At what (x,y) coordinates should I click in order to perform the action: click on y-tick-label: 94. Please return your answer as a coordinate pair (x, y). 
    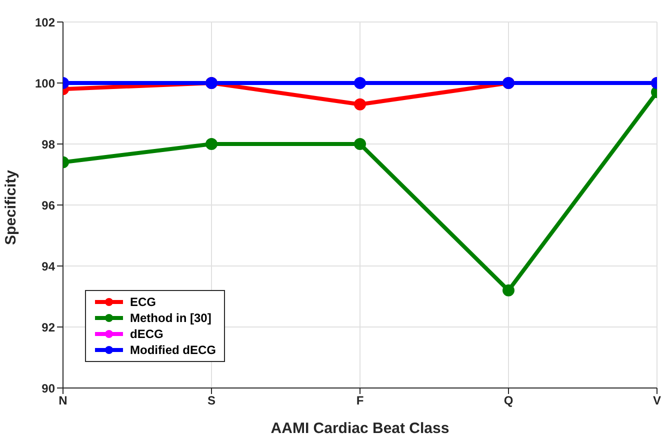
    Looking at the image, I should click on (49, 266).